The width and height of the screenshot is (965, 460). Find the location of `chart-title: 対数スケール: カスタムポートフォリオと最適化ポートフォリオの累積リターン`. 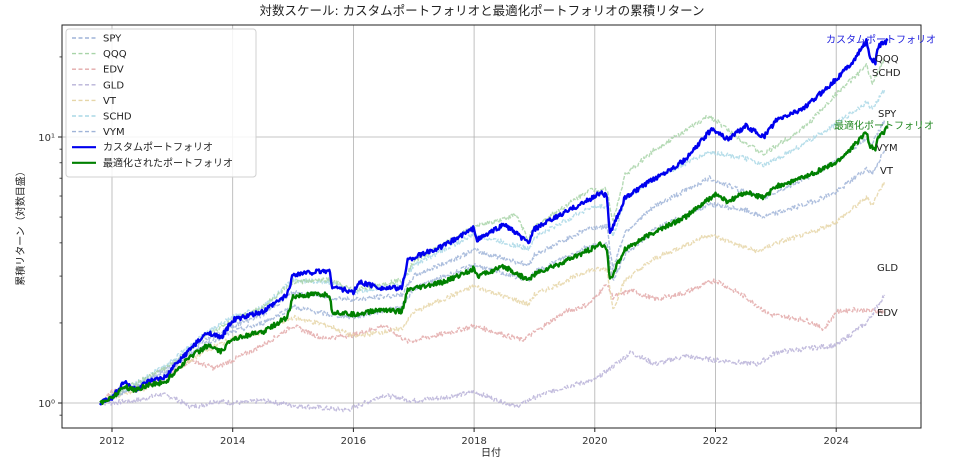

chart-title: 対数スケール: カスタムポートフォリオと最適化ポートフォリオの累積リターン is located at coordinates (481, 10).